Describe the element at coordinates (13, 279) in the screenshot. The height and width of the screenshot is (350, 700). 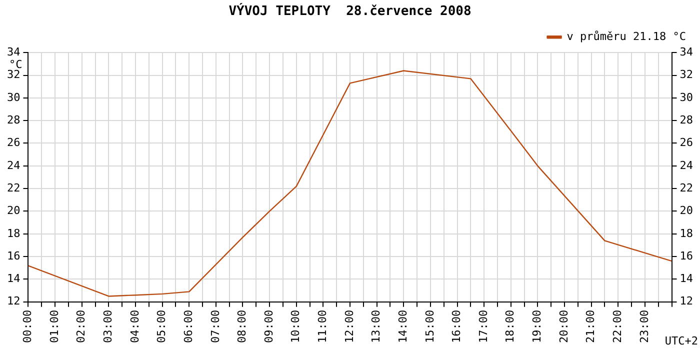
I see `y-tick-label: 14` at that location.